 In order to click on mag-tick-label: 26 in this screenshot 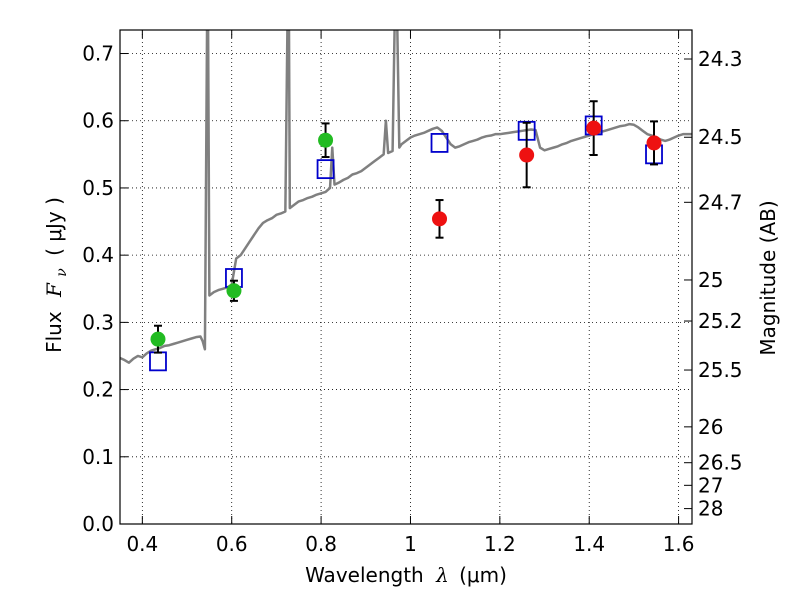, I will do `click(710, 427)`.